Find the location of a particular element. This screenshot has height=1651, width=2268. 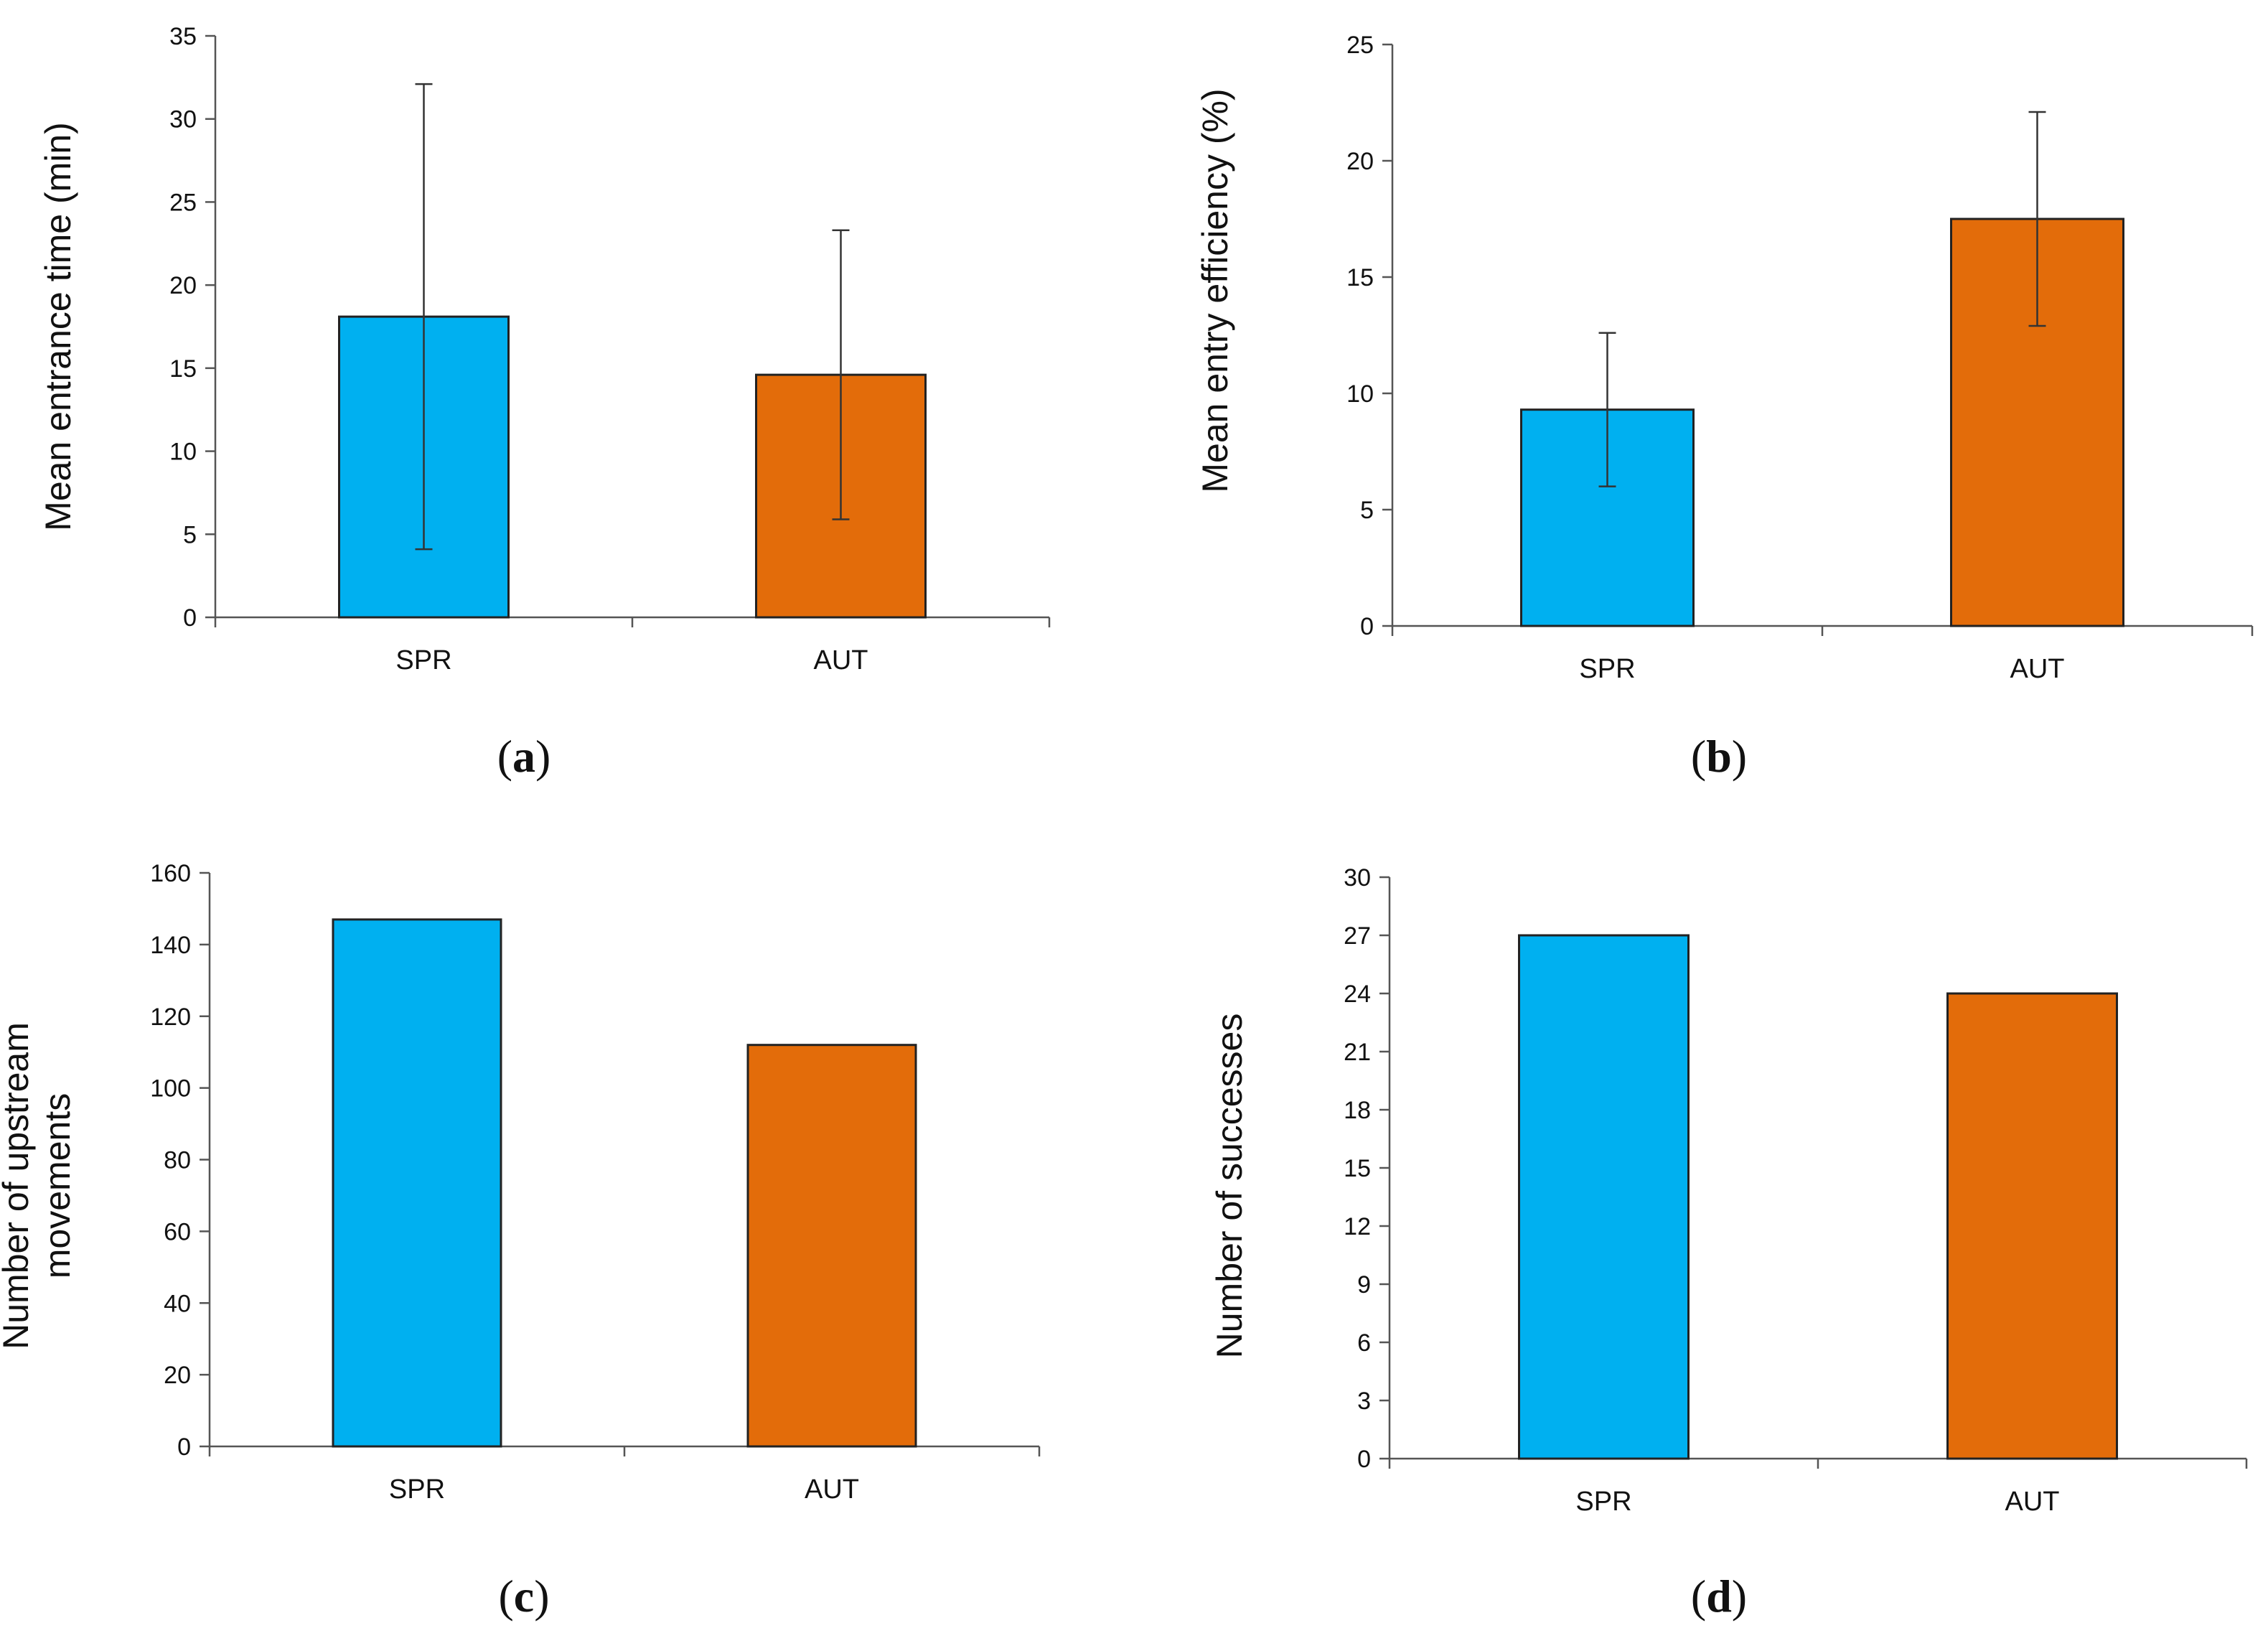

y-axis-title: Mean entry efficiency (%) is located at coordinates (1215, 290).